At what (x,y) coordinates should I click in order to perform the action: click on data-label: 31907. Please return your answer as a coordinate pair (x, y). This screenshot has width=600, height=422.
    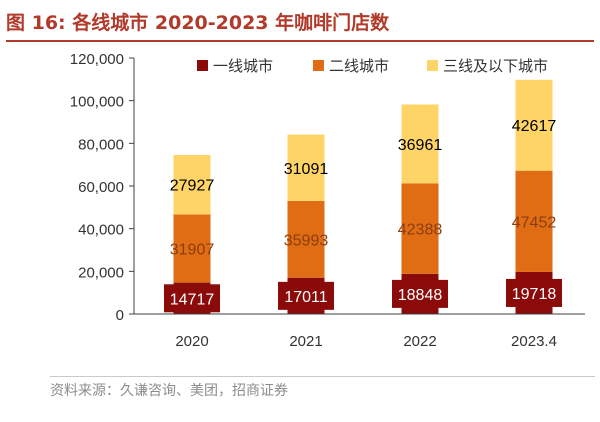
    Looking at the image, I should click on (192, 250).